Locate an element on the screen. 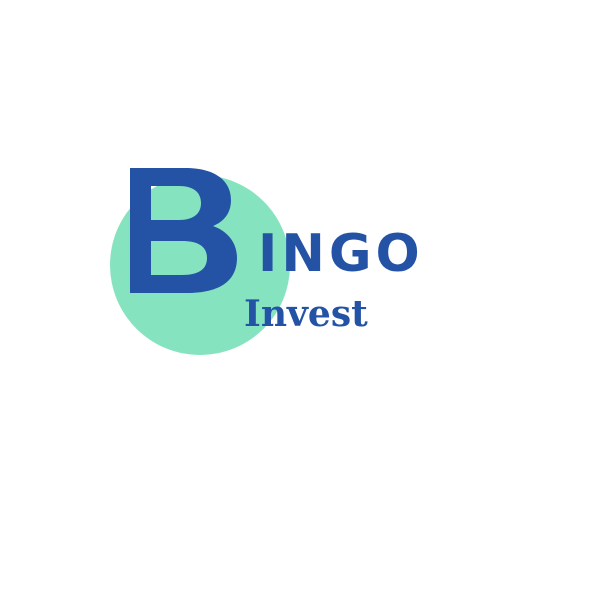 The width and height of the screenshot is (600, 600). logo-wordmark-ingo: INGO is located at coordinates (341, 254).